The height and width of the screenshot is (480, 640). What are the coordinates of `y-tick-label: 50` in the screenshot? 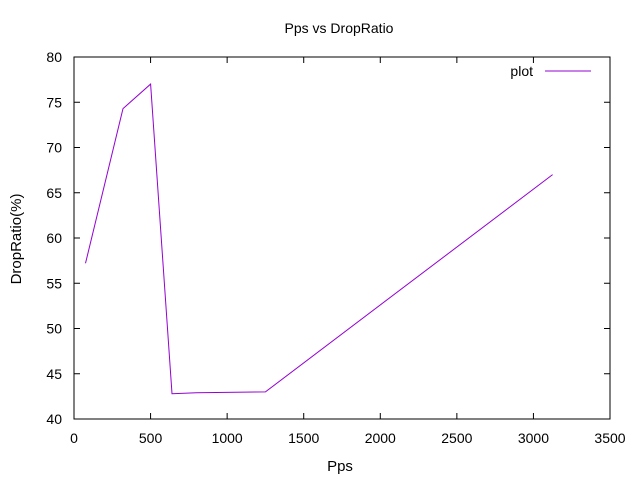 It's located at (54, 329).